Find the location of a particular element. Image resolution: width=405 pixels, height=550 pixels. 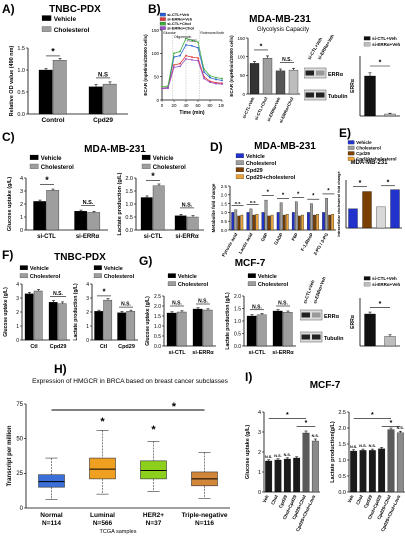

legend-label: Cholesterol is located at coordinates (261, 164).